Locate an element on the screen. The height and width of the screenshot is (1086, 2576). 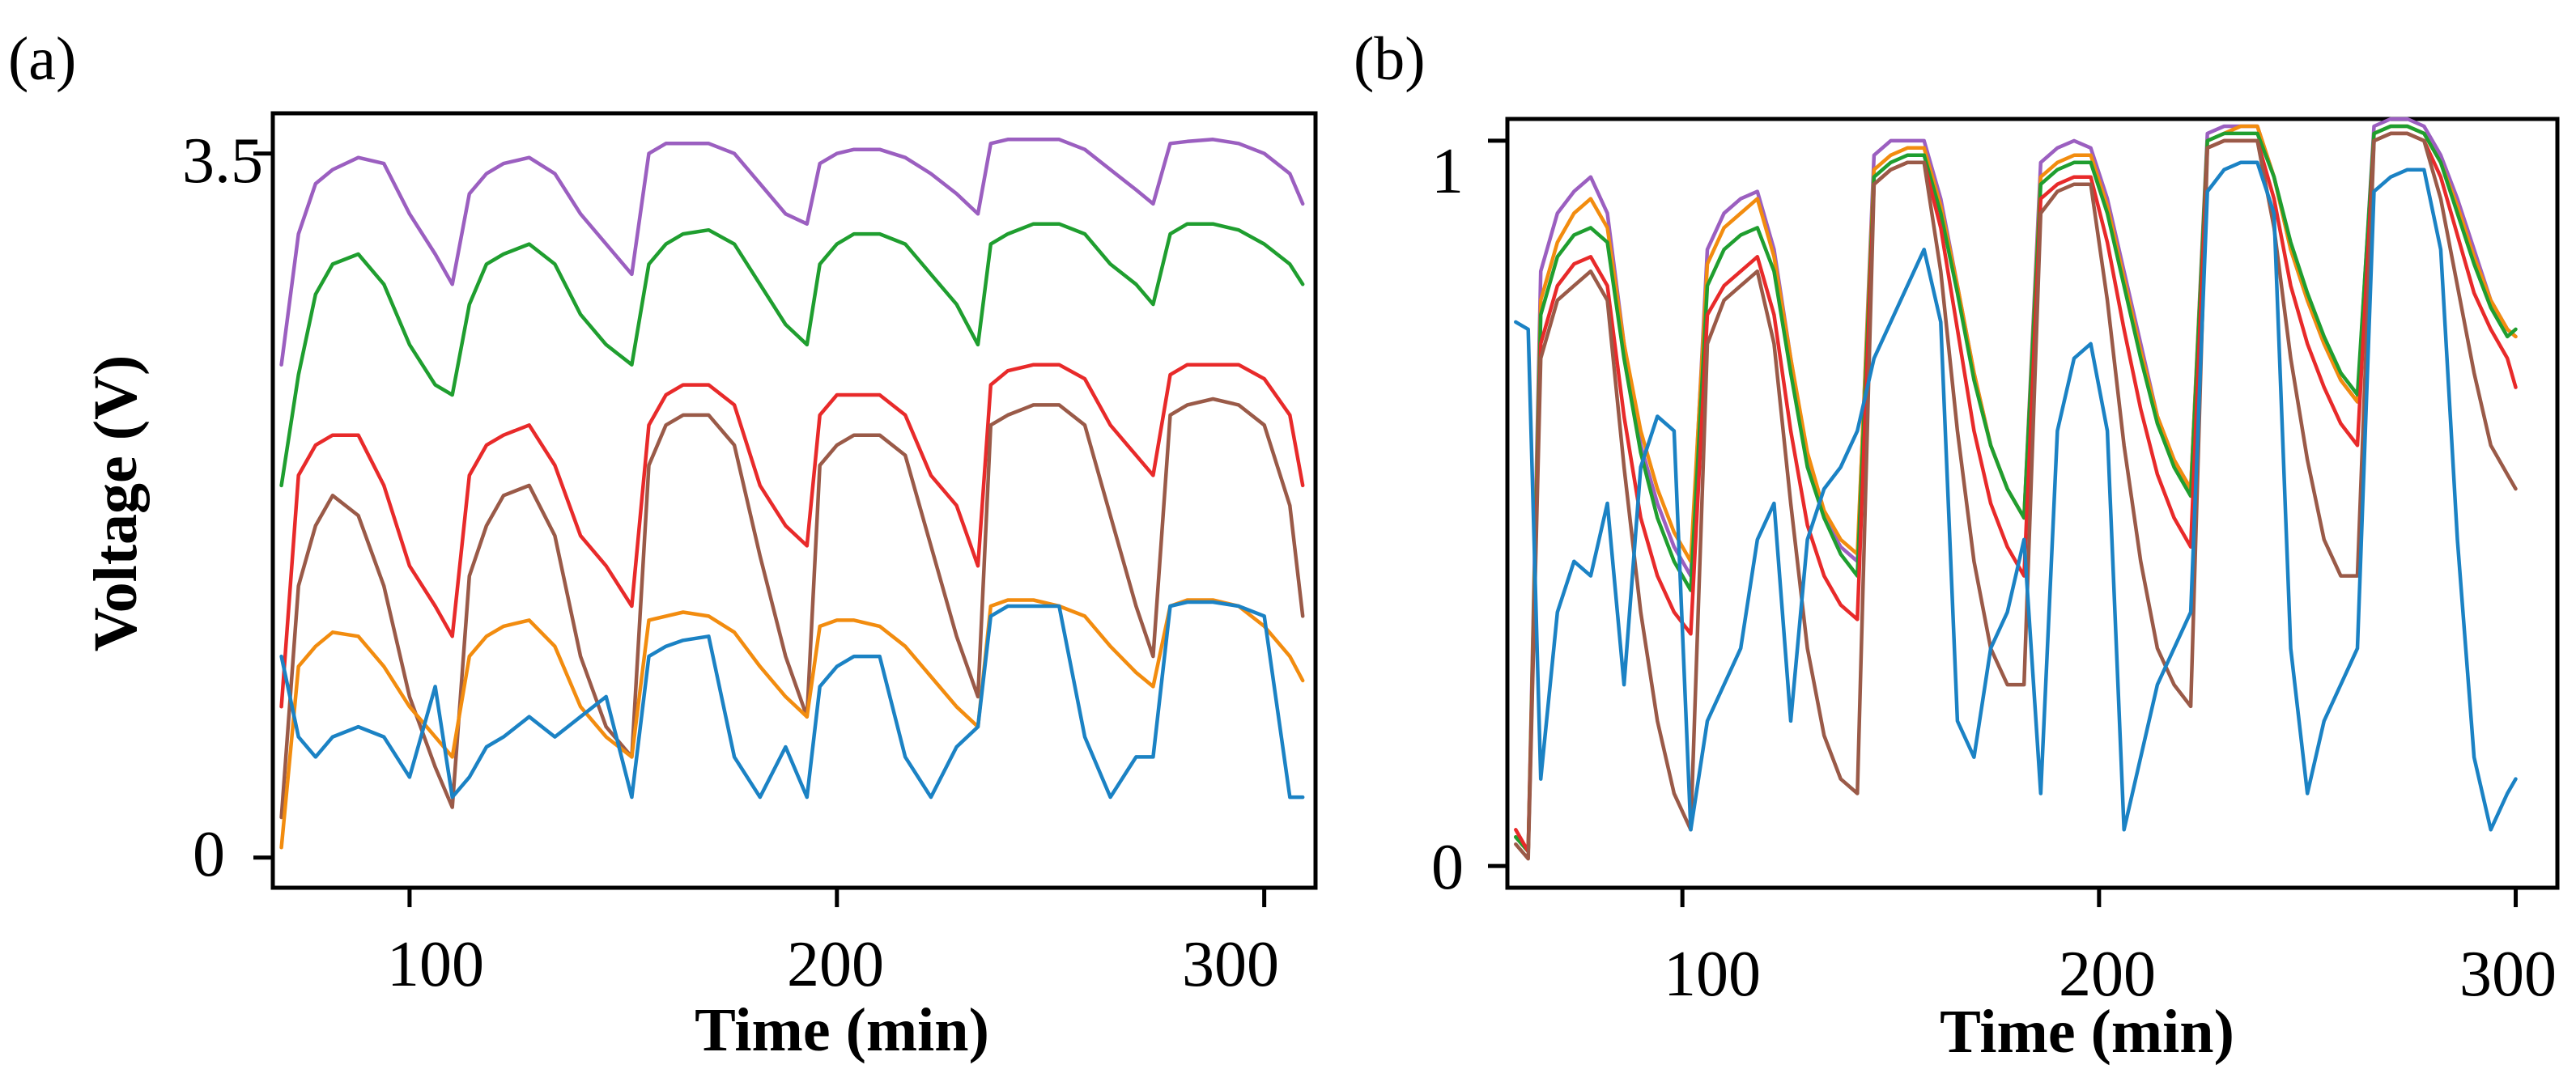
series-line-red is located at coordinates (792, 536).